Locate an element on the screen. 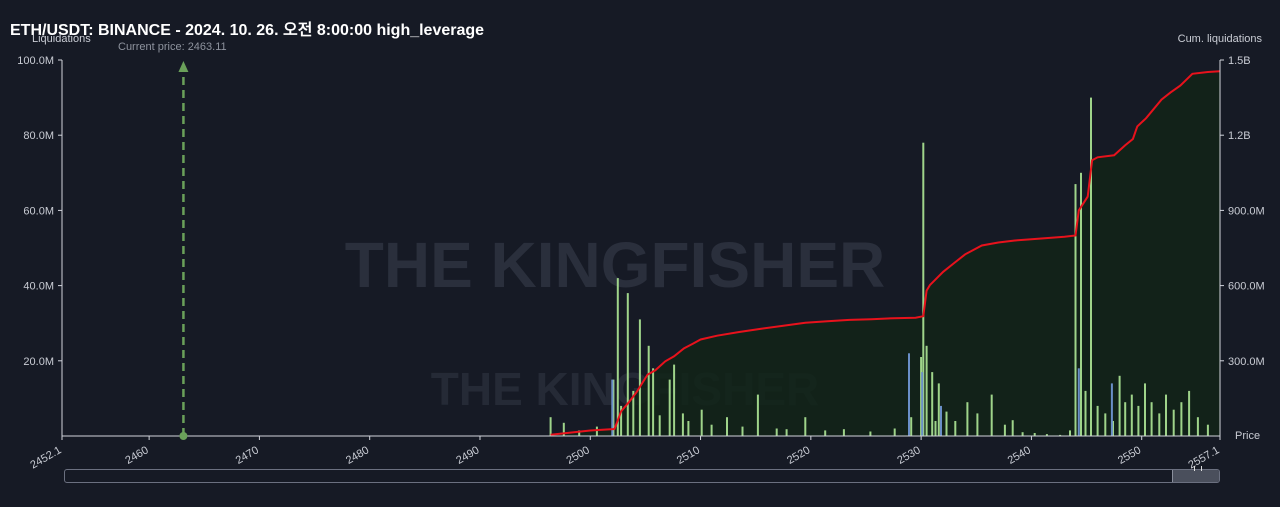 The width and height of the screenshot is (1280, 507). x-tick-label: 2540 is located at coordinates (1019, 455).